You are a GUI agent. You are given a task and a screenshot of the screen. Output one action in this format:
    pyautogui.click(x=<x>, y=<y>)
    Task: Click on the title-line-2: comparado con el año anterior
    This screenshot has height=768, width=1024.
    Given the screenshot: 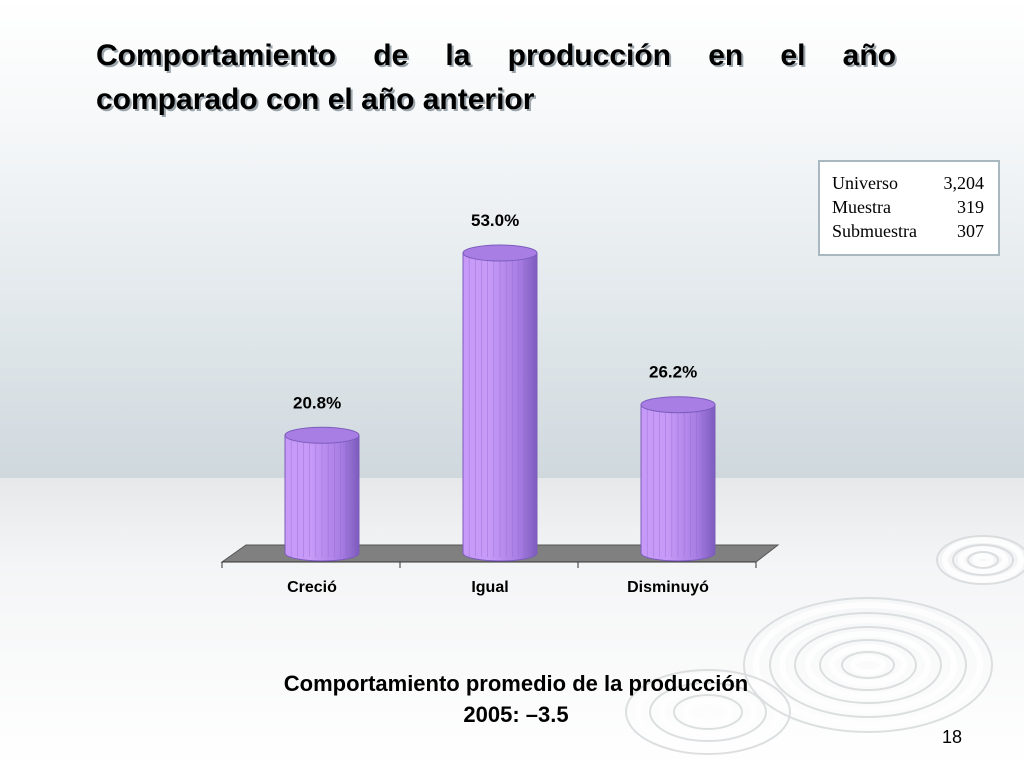 What is the action you would take?
    pyautogui.click(x=315, y=99)
    